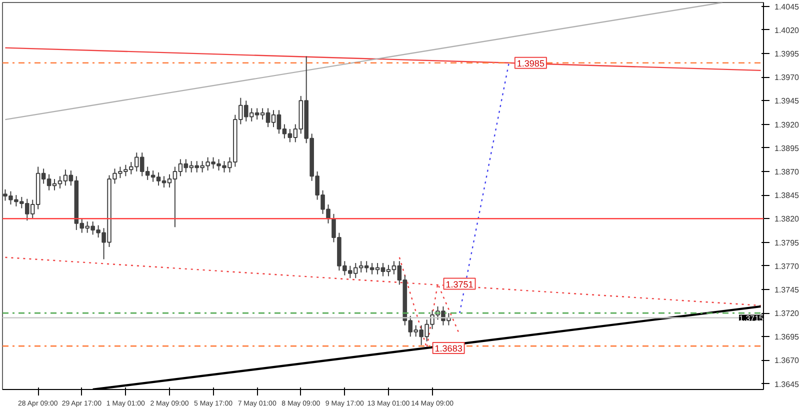  I want to click on y-tick-label: 1.3920, so click(787, 125).